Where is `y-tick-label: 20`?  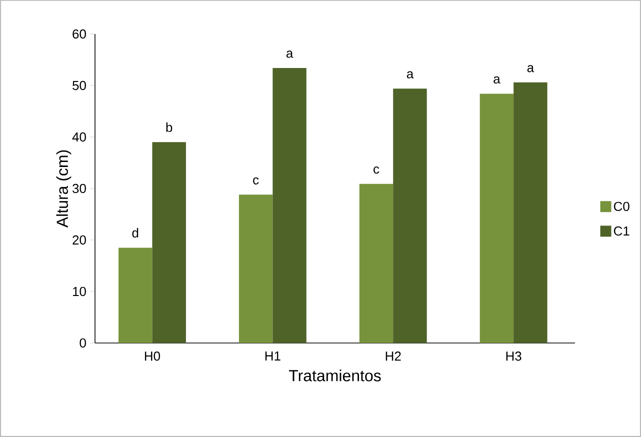 y-tick-label: 20 is located at coordinates (79, 240).